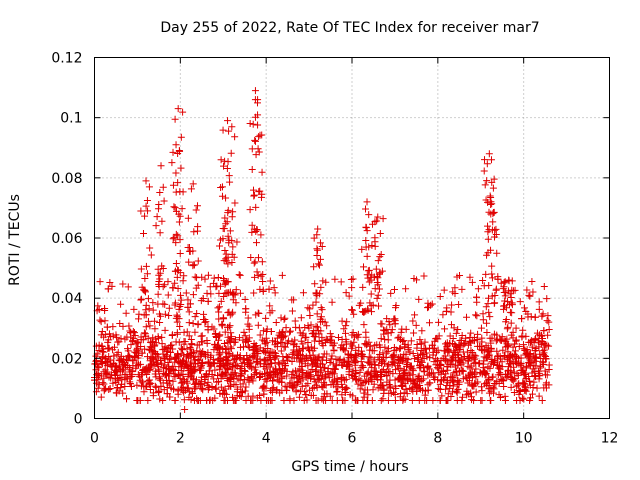  I want to click on x-tick-label: 2, so click(180, 439).